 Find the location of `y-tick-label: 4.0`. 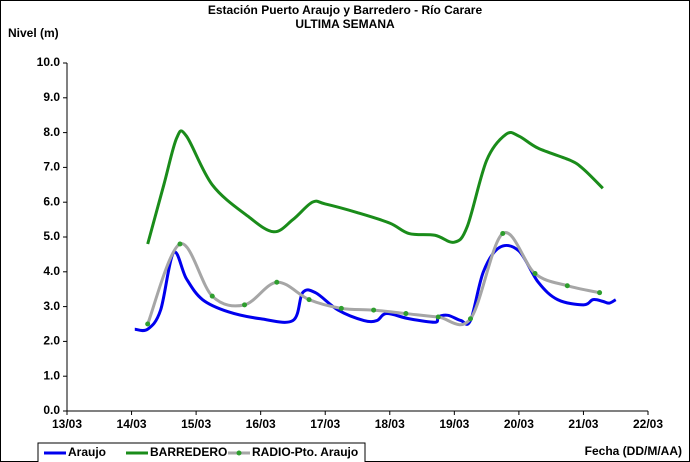

y-tick-label: 4.0 is located at coordinates (51, 271).